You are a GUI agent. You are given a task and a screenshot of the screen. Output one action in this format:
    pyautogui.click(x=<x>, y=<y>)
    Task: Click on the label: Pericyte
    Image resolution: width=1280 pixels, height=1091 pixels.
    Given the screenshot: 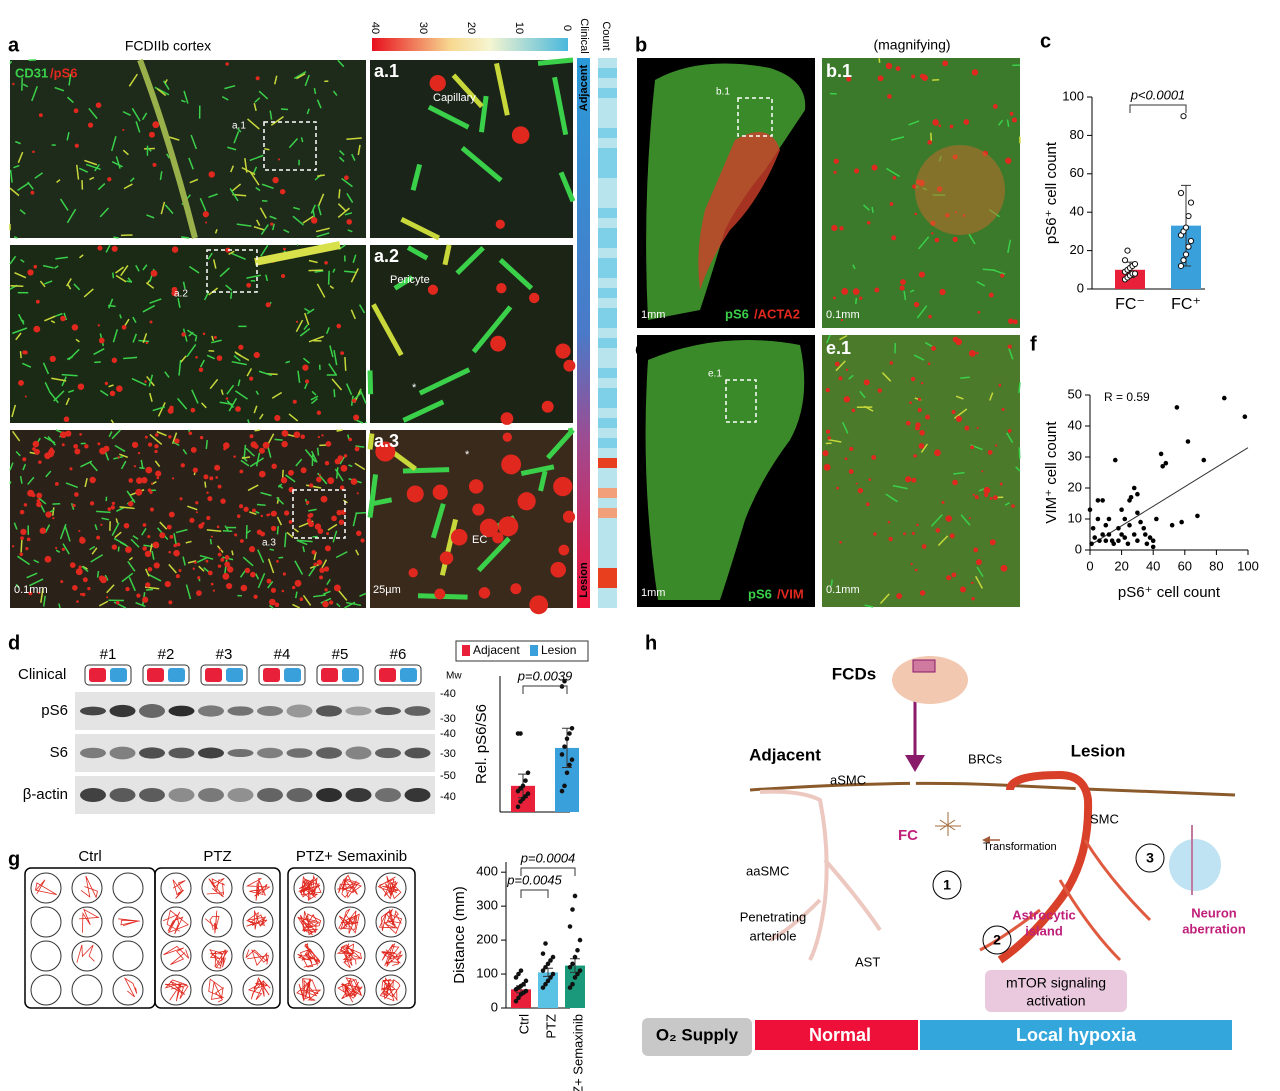 What is the action you would take?
    pyautogui.click(x=410, y=280)
    